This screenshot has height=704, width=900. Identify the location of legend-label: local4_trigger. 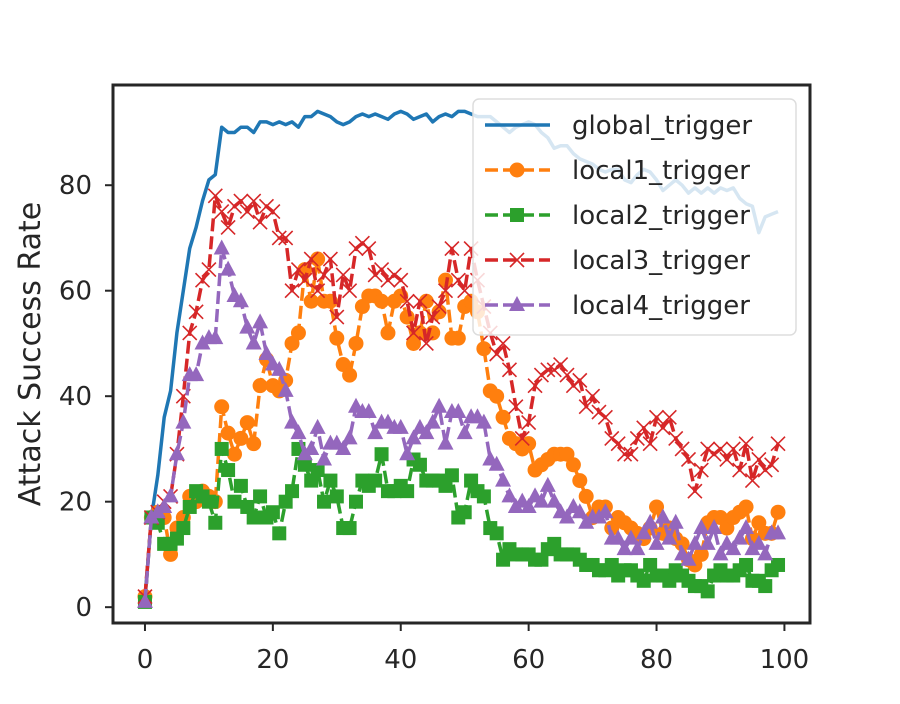
(661, 306).